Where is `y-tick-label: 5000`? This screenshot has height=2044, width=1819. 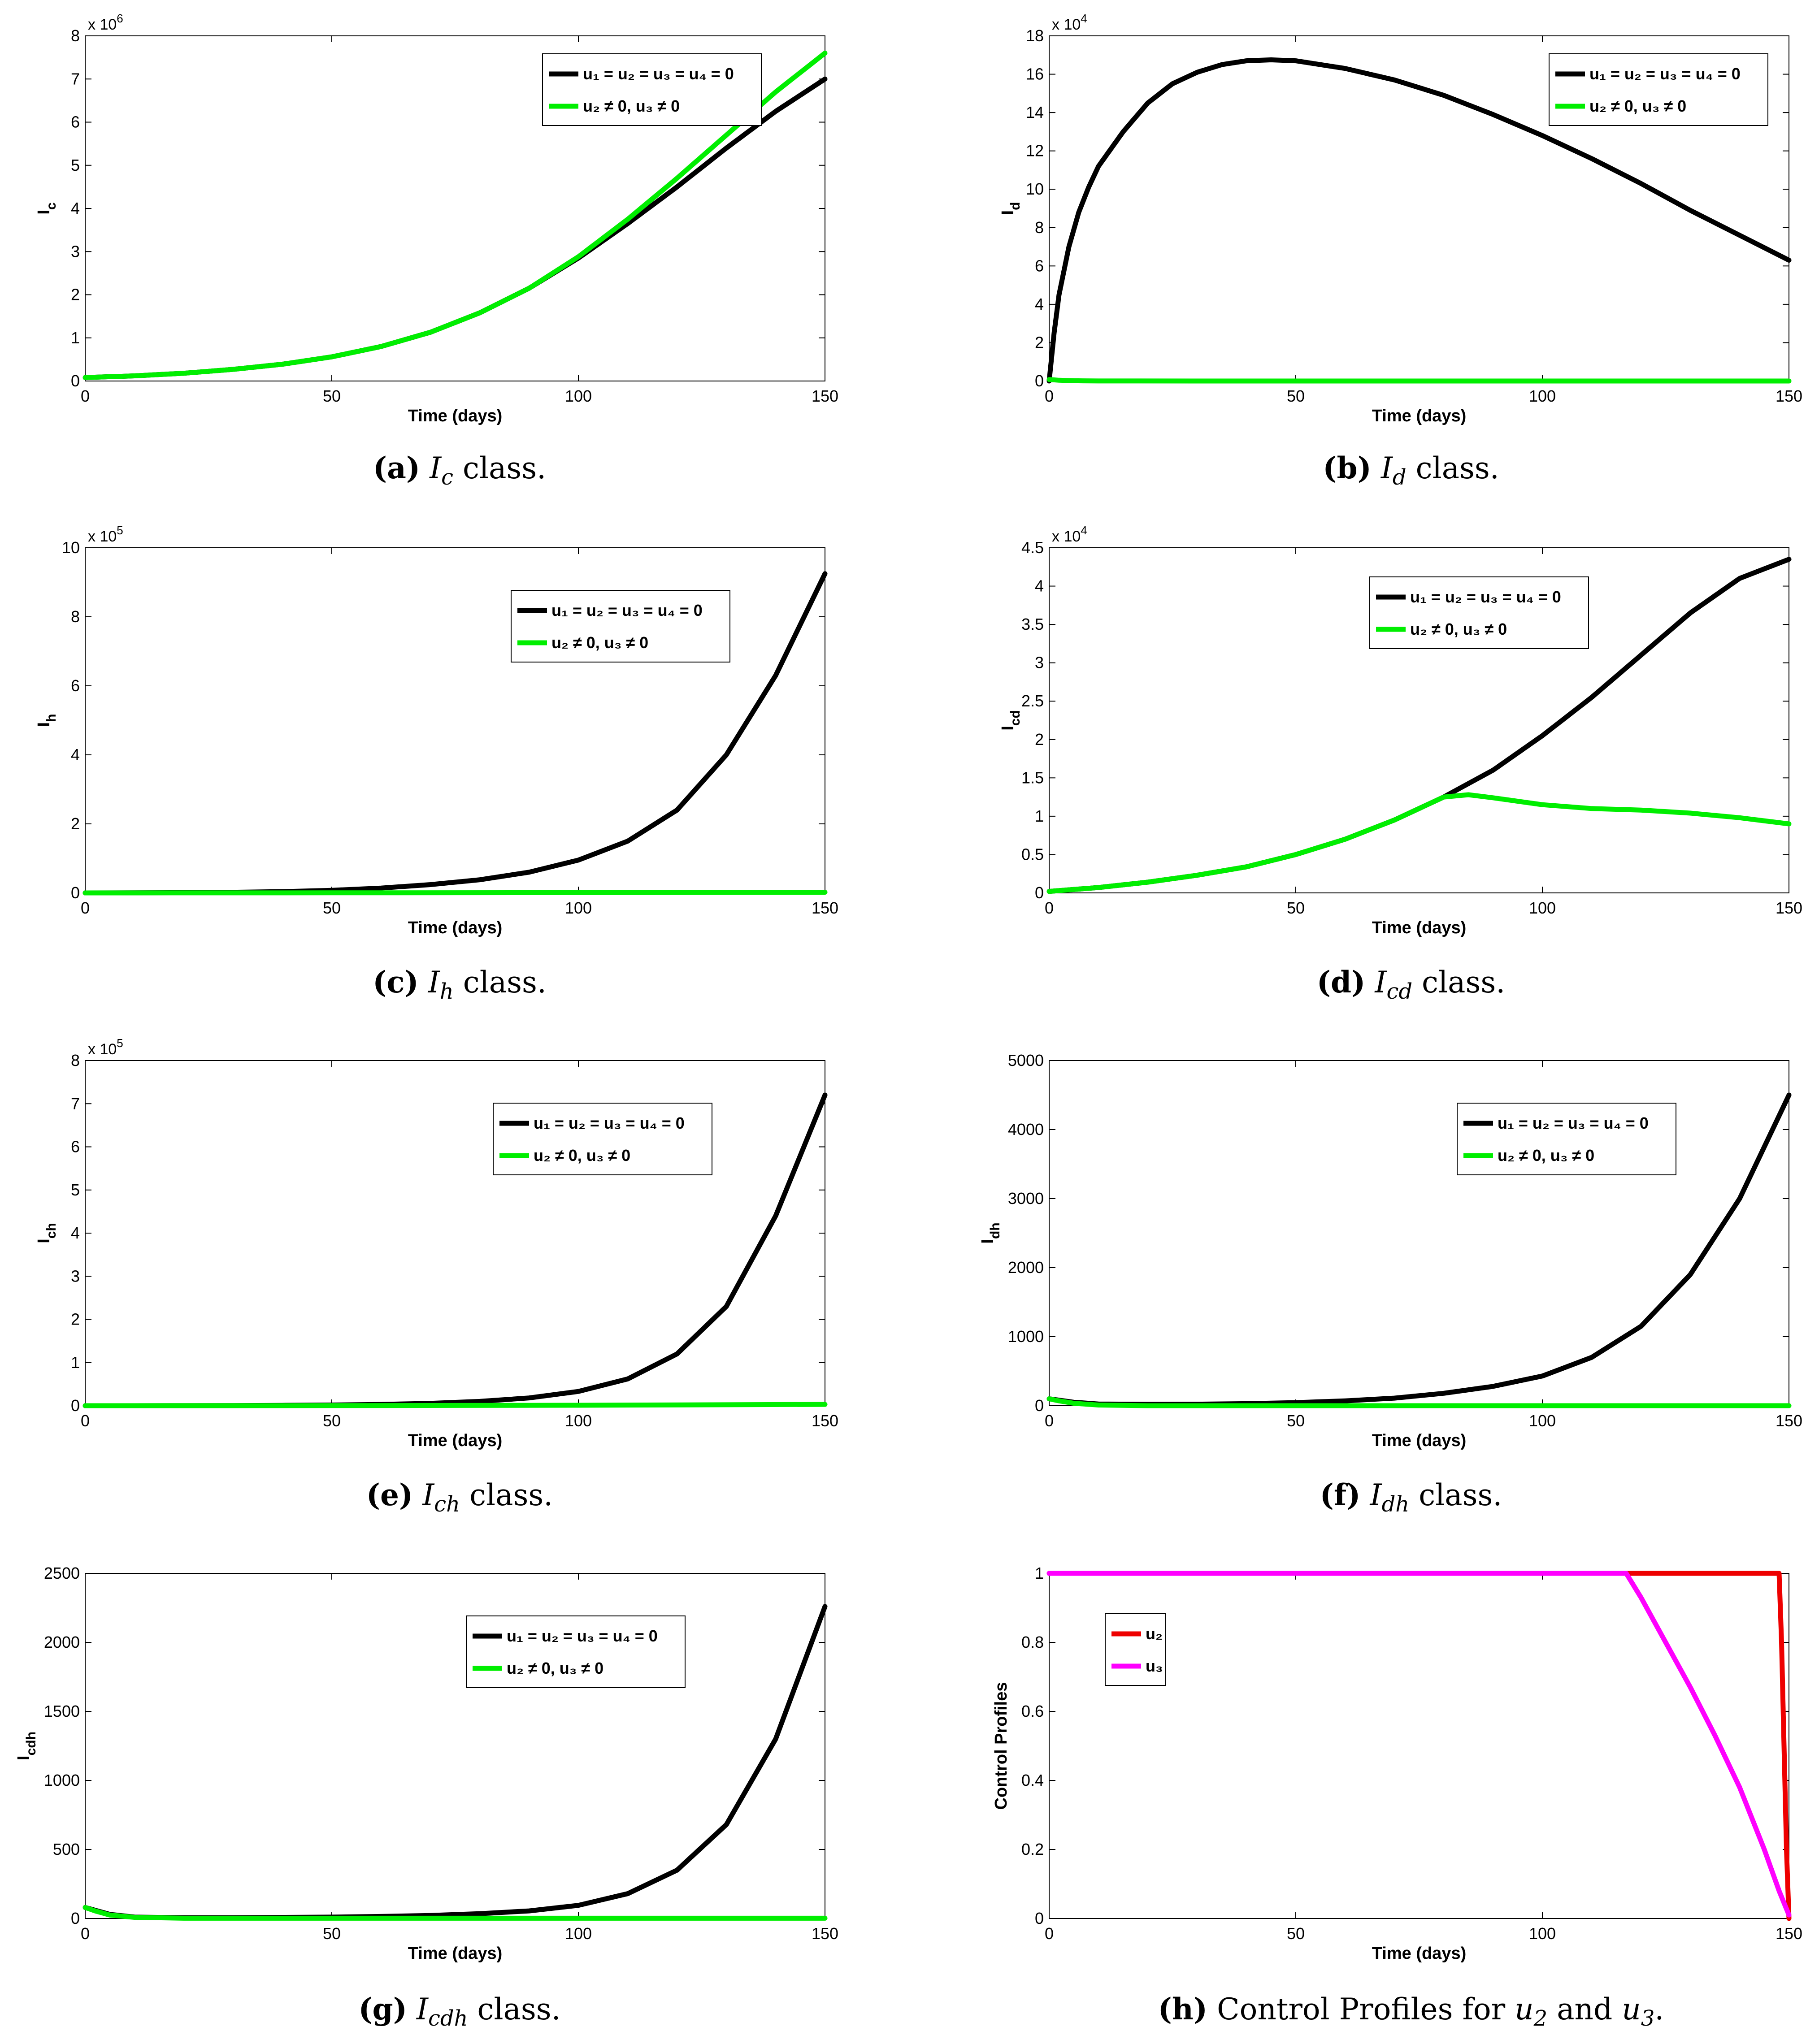
y-tick-label: 5000 is located at coordinates (1026, 1061).